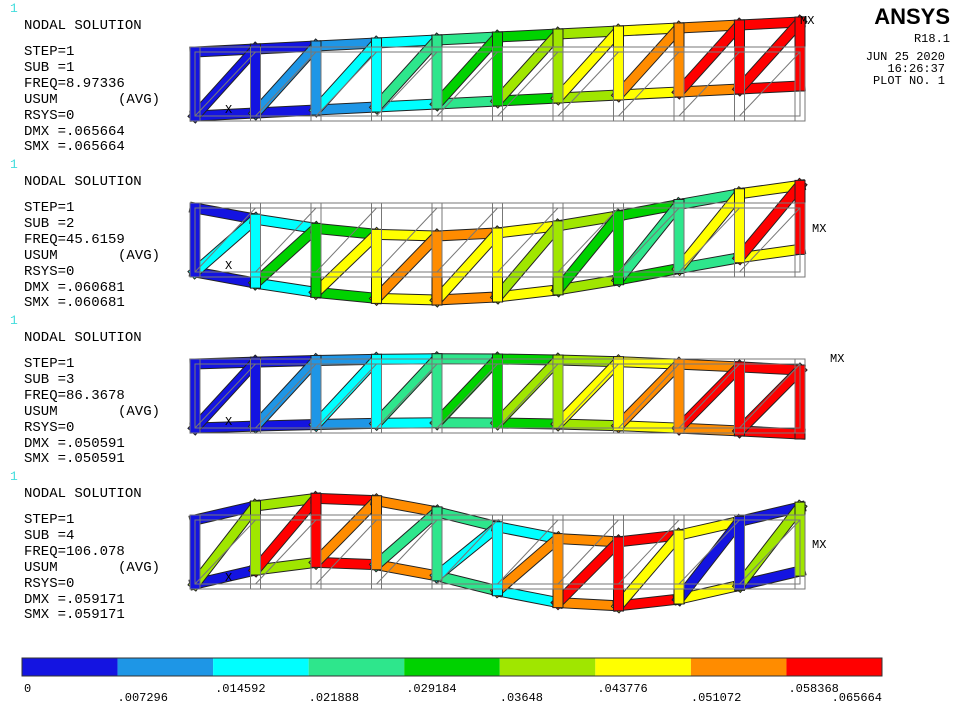 This screenshot has width=961, height=717. I want to click on window-number: 1, so click(14, 164).